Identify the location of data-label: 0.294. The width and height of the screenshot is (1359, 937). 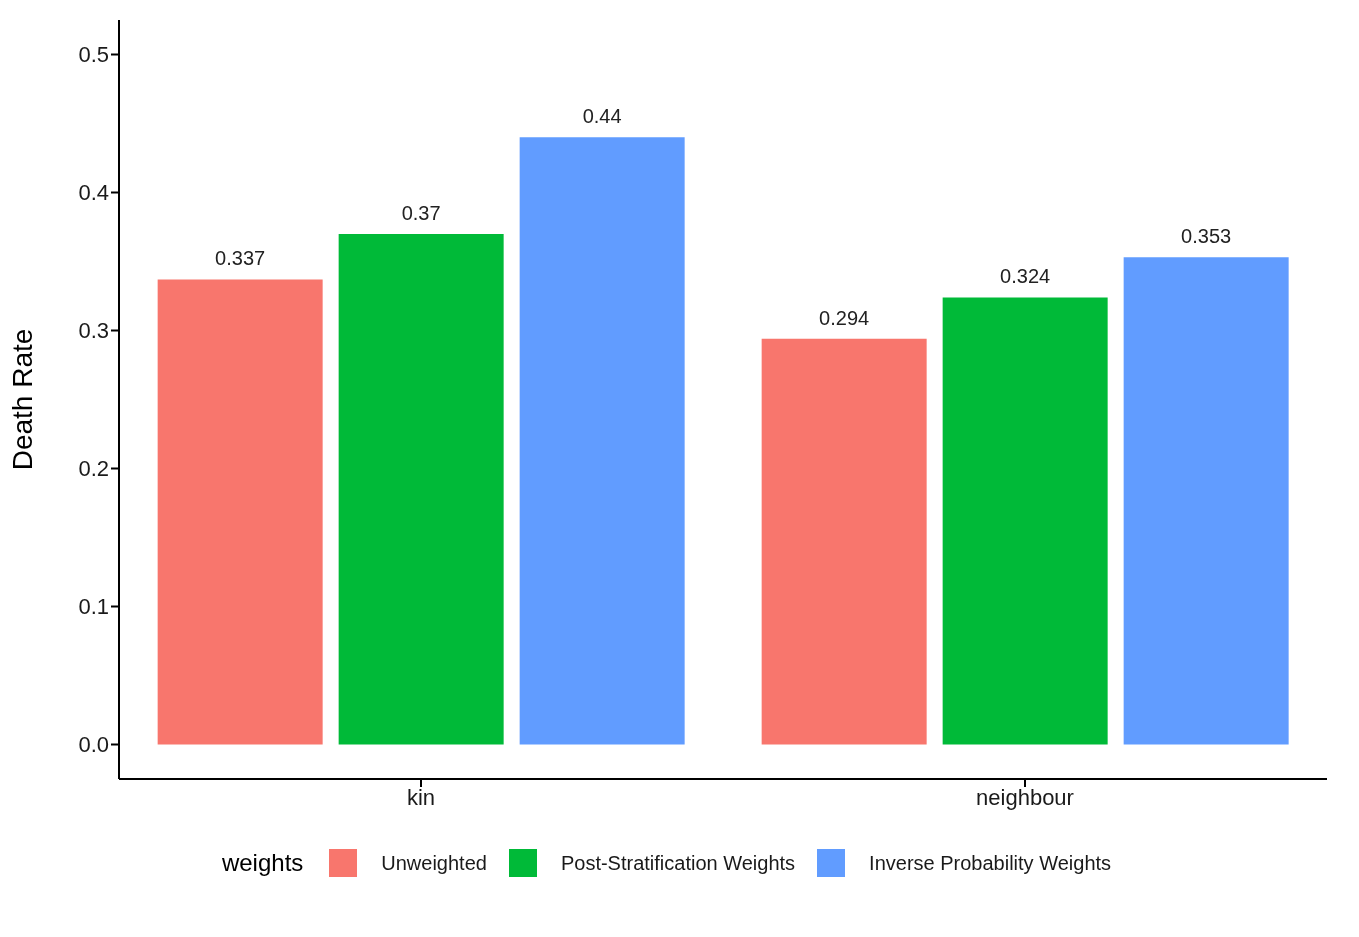
(844, 317).